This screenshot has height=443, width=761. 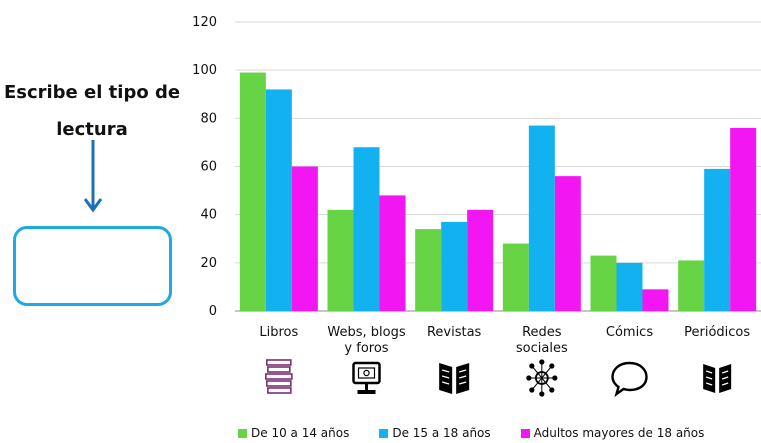 I want to click on answer-box, so click(x=92, y=266).